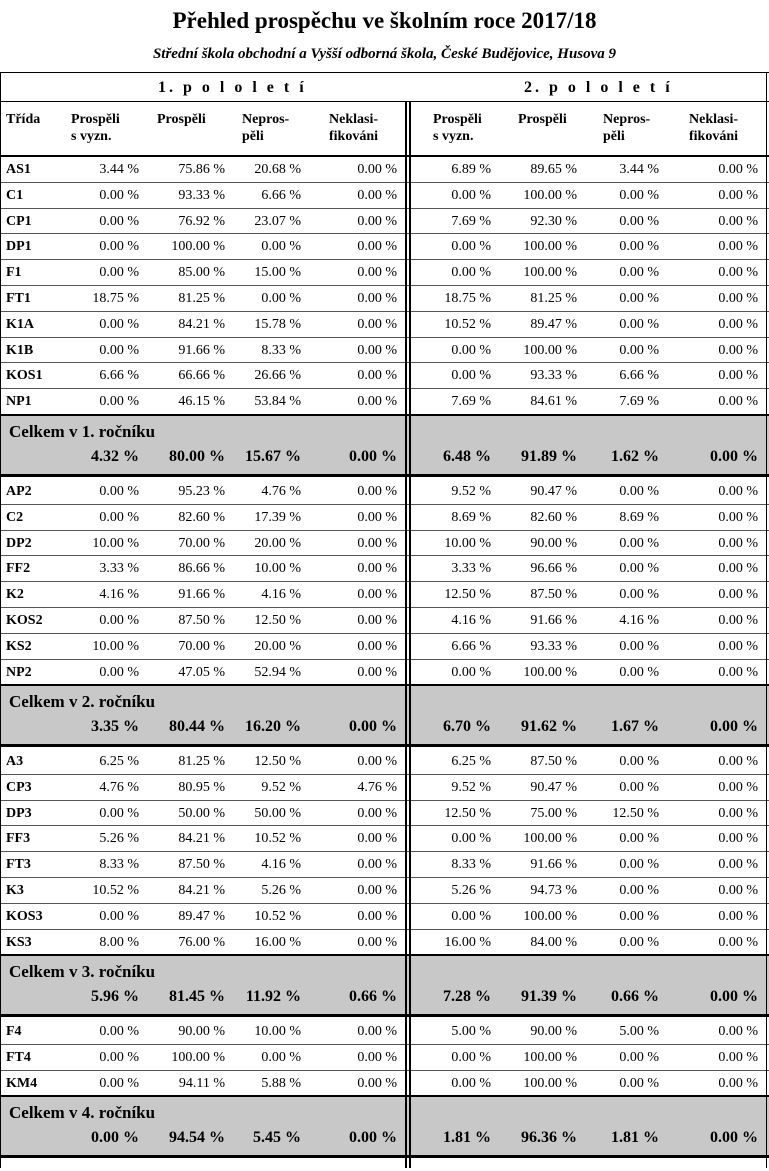 This screenshot has height=1171, width=769. What do you see at coordinates (471, 787) in the screenshot?
I see `value-cell: 9.52 %` at bounding box center [471, 787].